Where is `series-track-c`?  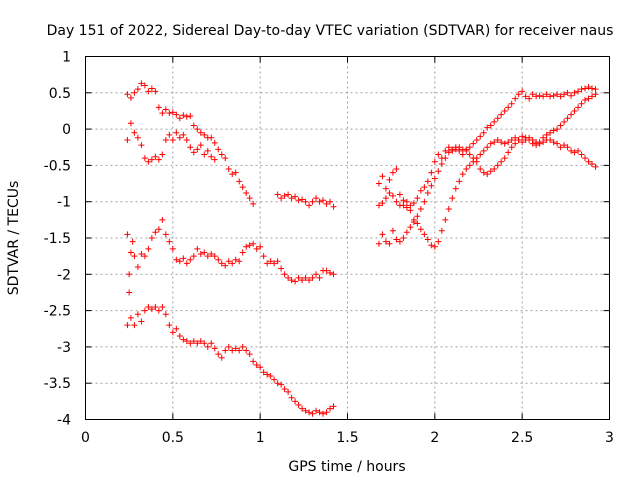
series-track-c is located at coordinates (230, 353).